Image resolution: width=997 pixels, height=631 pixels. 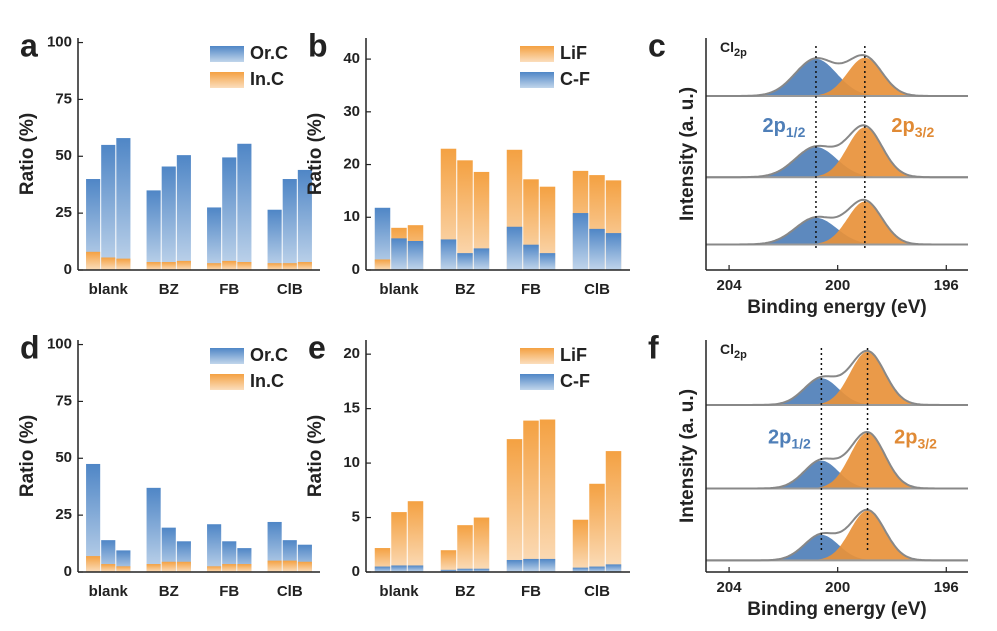 I want to click on x-tick-label: FB, so click(x=229, y=289).